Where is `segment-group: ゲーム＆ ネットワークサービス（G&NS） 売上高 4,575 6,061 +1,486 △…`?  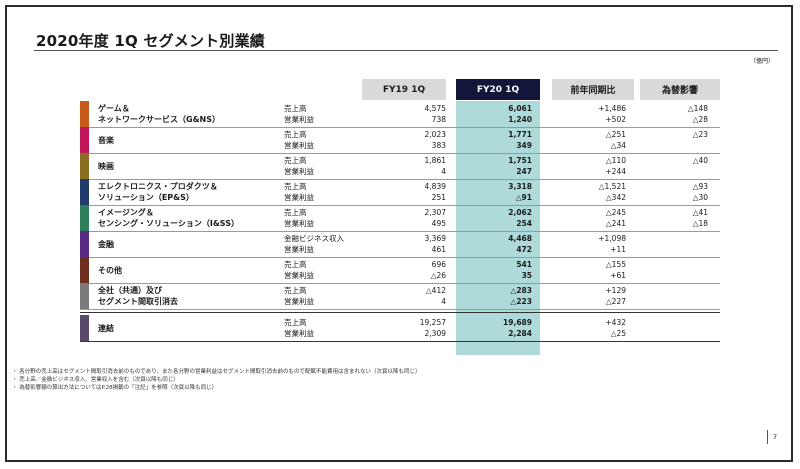 segment-group: ゲーム＆ ネットワークサービス（G&NS） 売上高 4,575 6,061 +1,486 △… is located at coordinates (400, 114).